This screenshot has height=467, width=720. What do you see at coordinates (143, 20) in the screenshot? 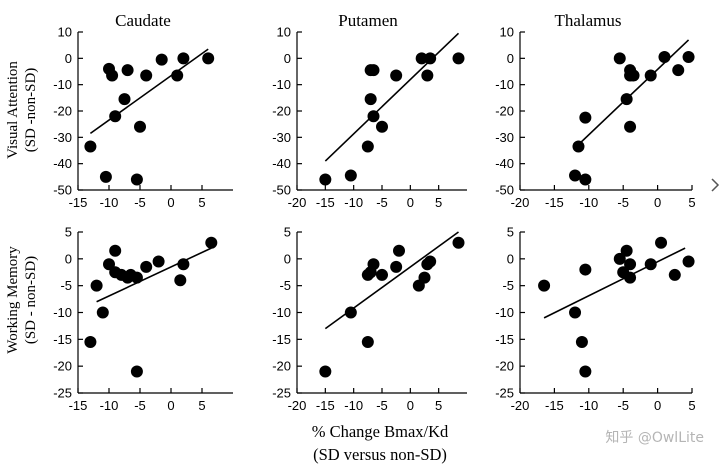
I see `column-title-caudate: Caudate` at bounding box center [143, 20].